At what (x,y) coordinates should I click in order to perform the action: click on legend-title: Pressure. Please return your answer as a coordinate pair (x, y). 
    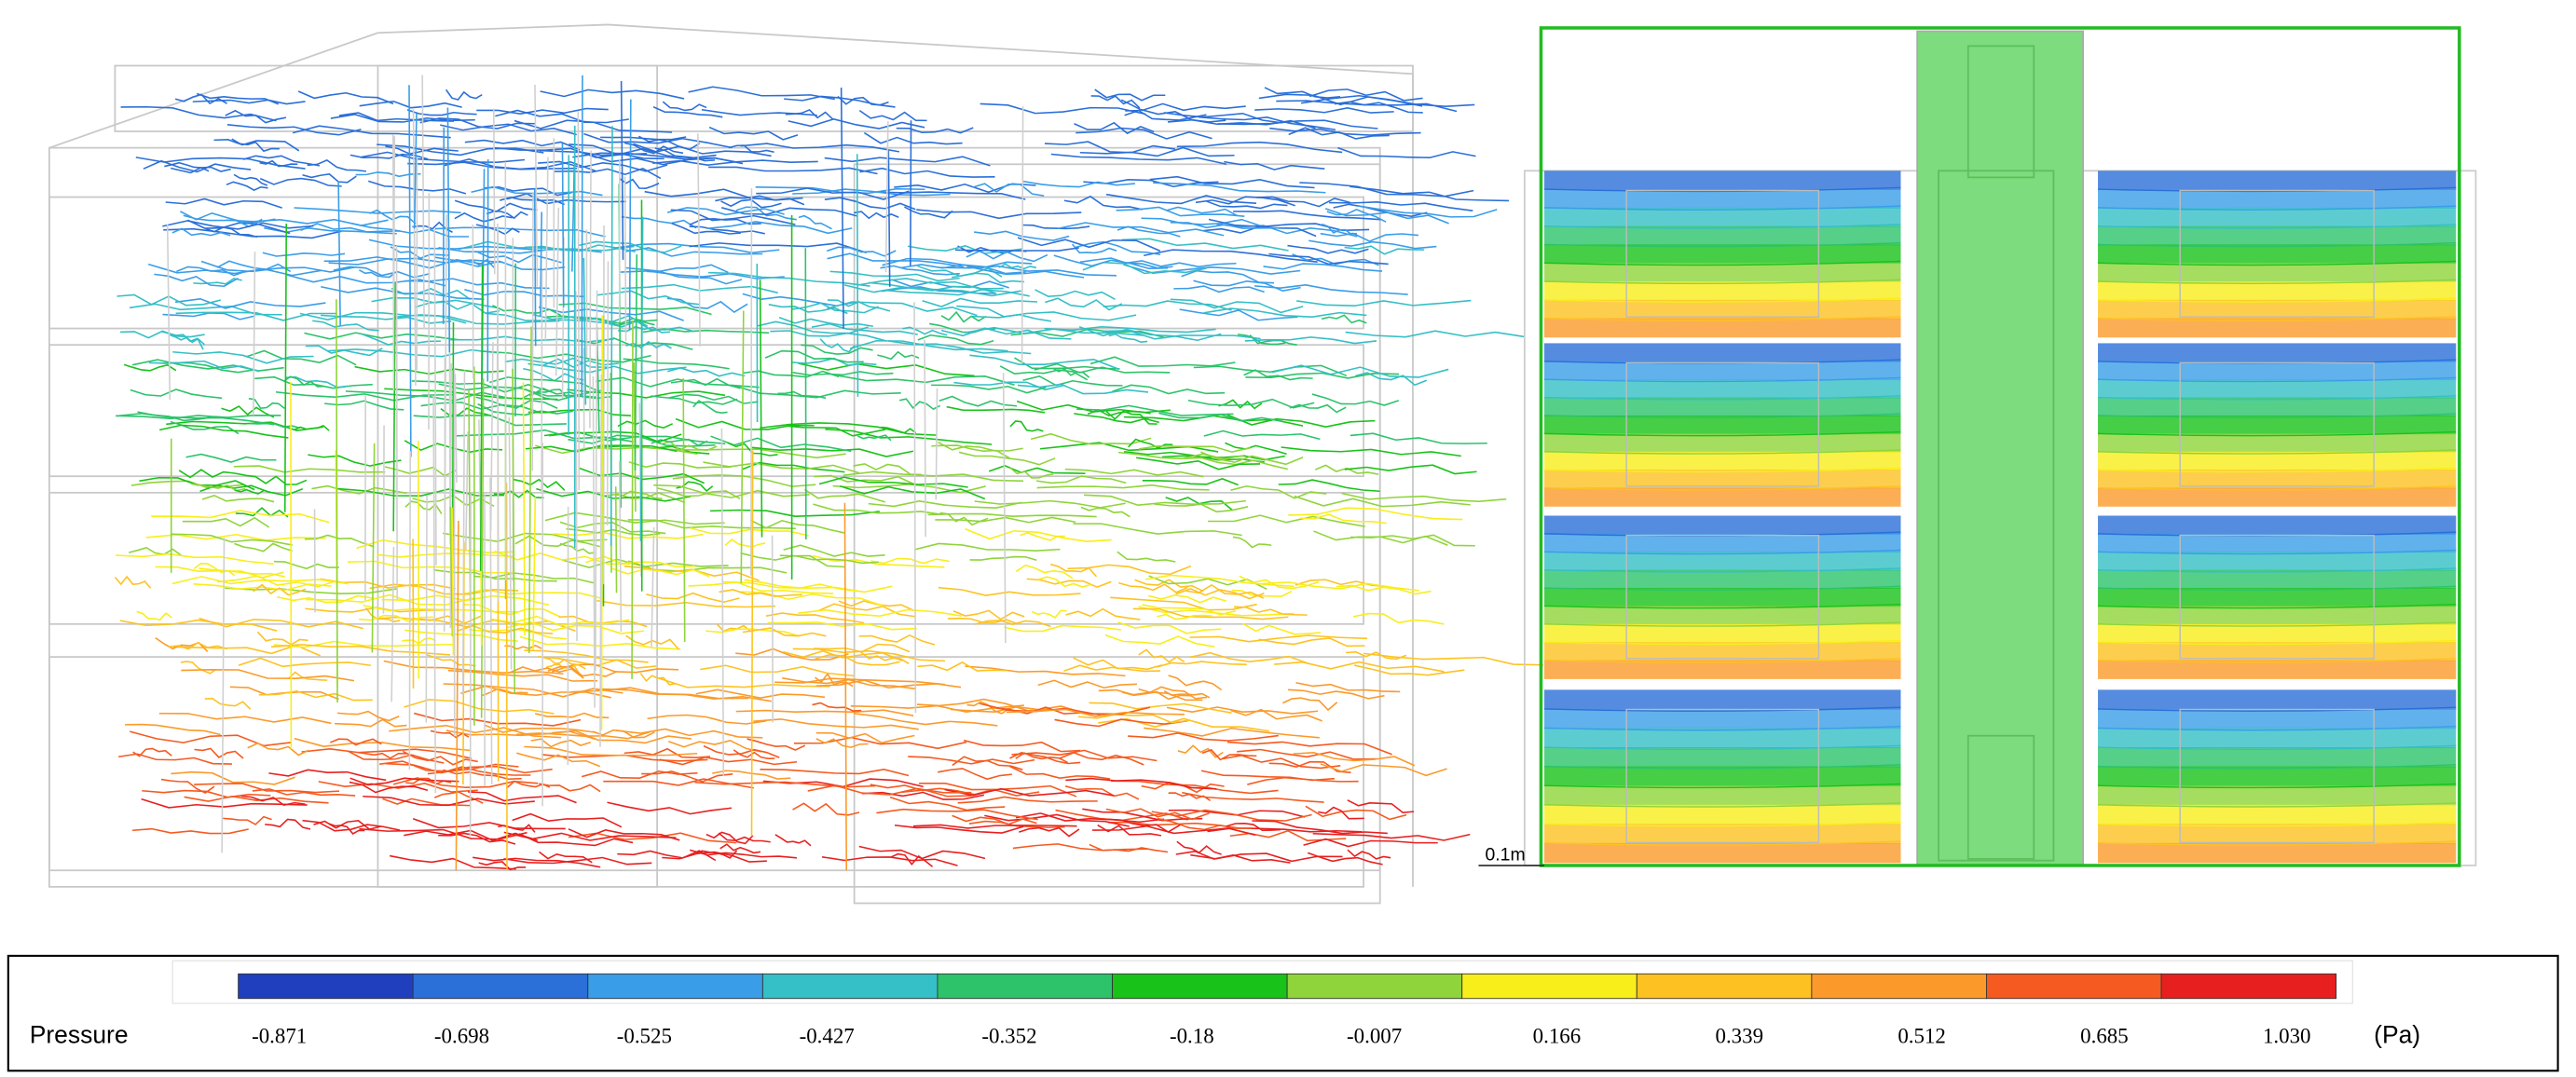
    Looking at the image, I should click on (79, 1034).